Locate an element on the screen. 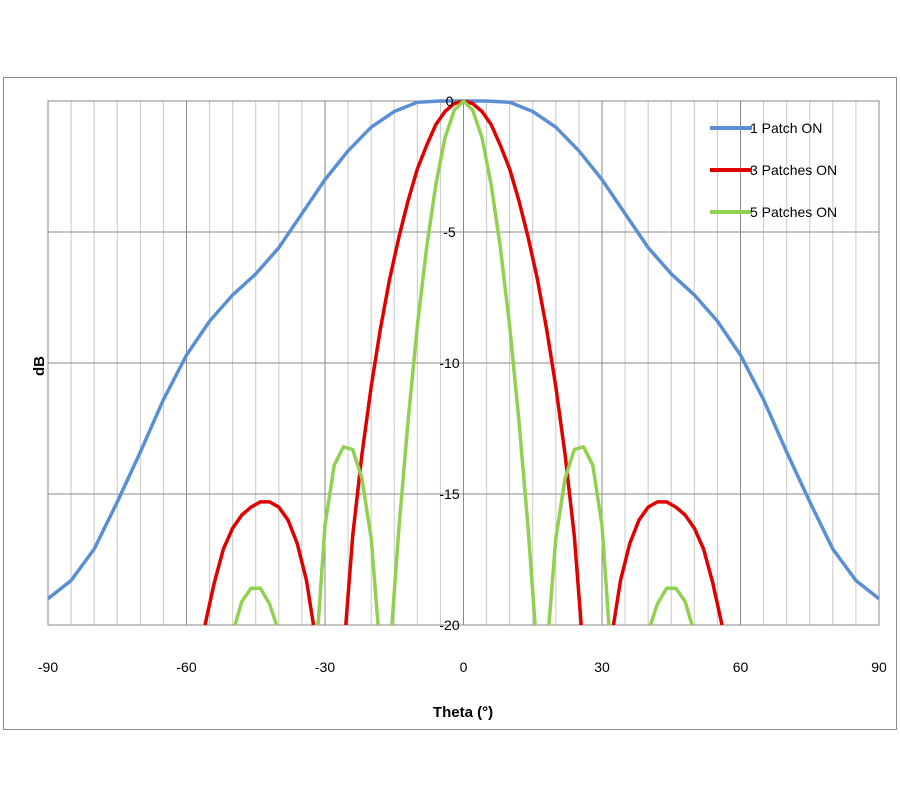  y-tick-label: -10 is located at coordinates (449, 363).